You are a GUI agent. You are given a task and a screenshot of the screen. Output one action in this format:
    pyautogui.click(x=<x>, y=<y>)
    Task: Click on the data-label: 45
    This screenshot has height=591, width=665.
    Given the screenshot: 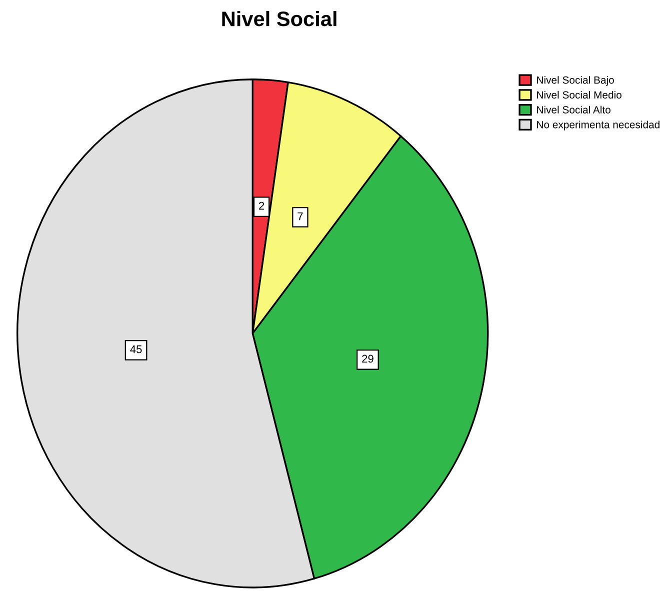 What is the action you would take?
    pyautogui.click(x=136, y=349)
    